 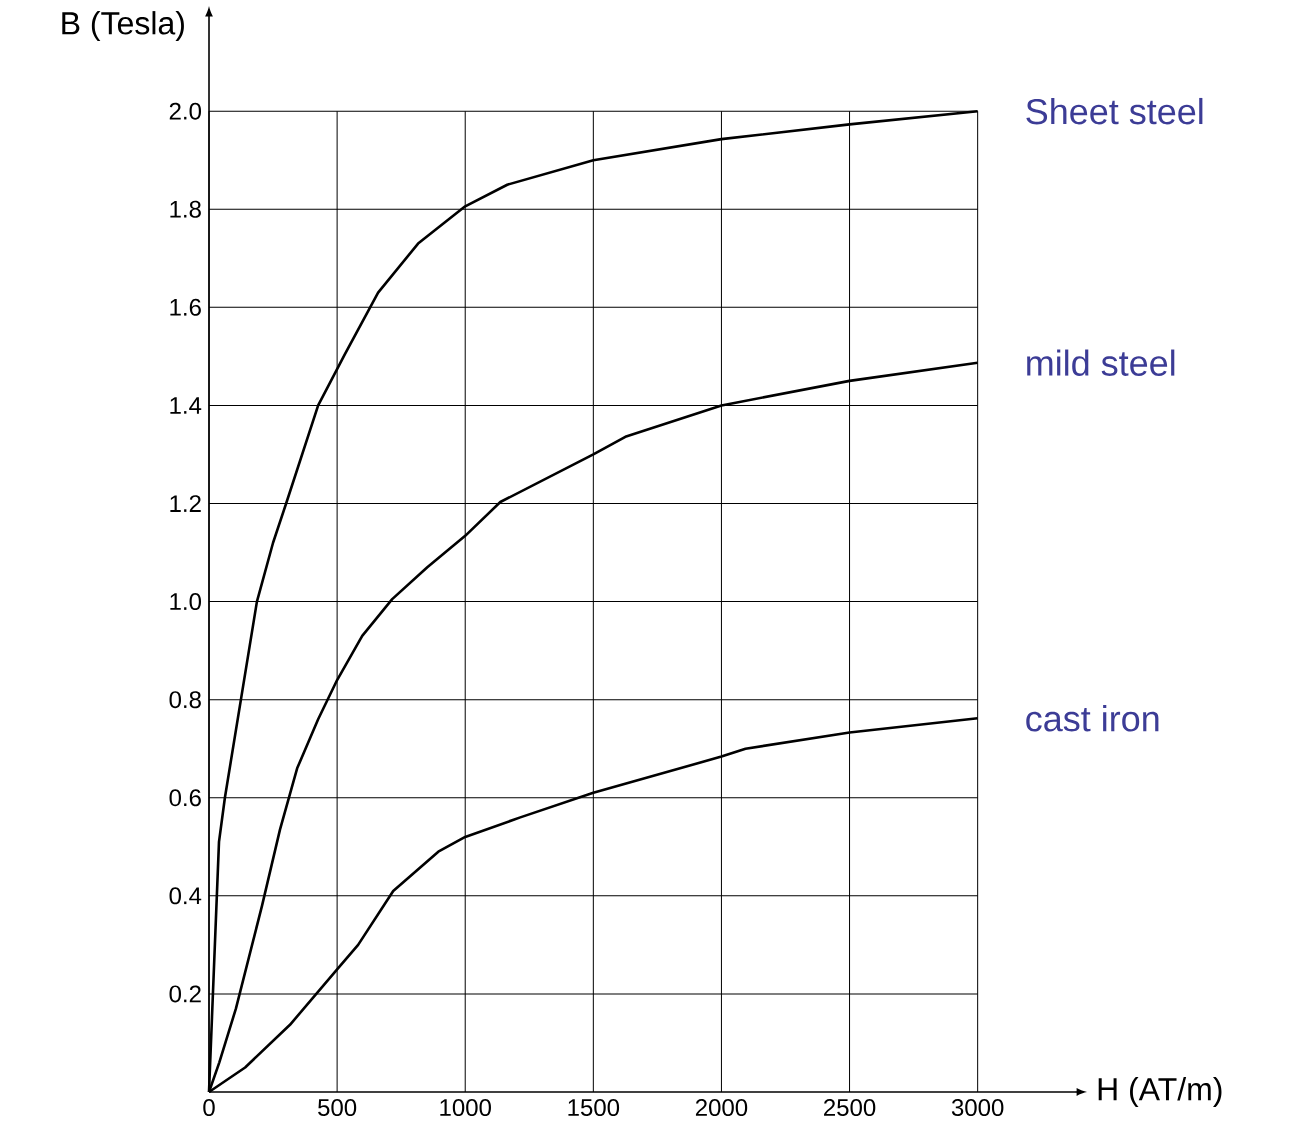 What do you see at coordinates (1160, 1092) in the screenshot?
I see `x-axis-title: H (AT/m)` at bounding box center [1160, 1092].